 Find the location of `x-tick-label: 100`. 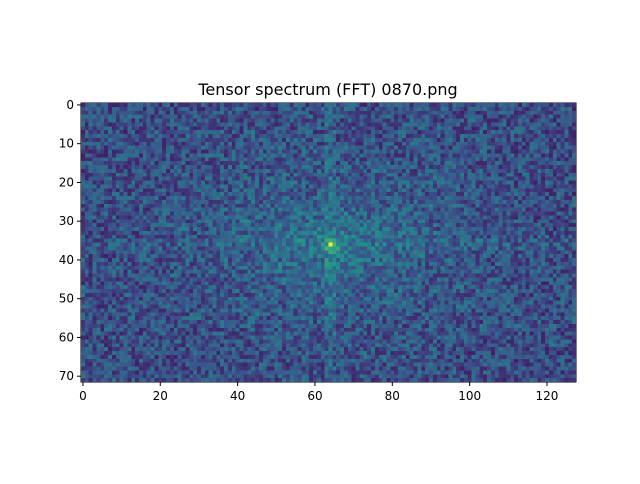

x-tick-label: 100 is located at coordinates (469, 396).